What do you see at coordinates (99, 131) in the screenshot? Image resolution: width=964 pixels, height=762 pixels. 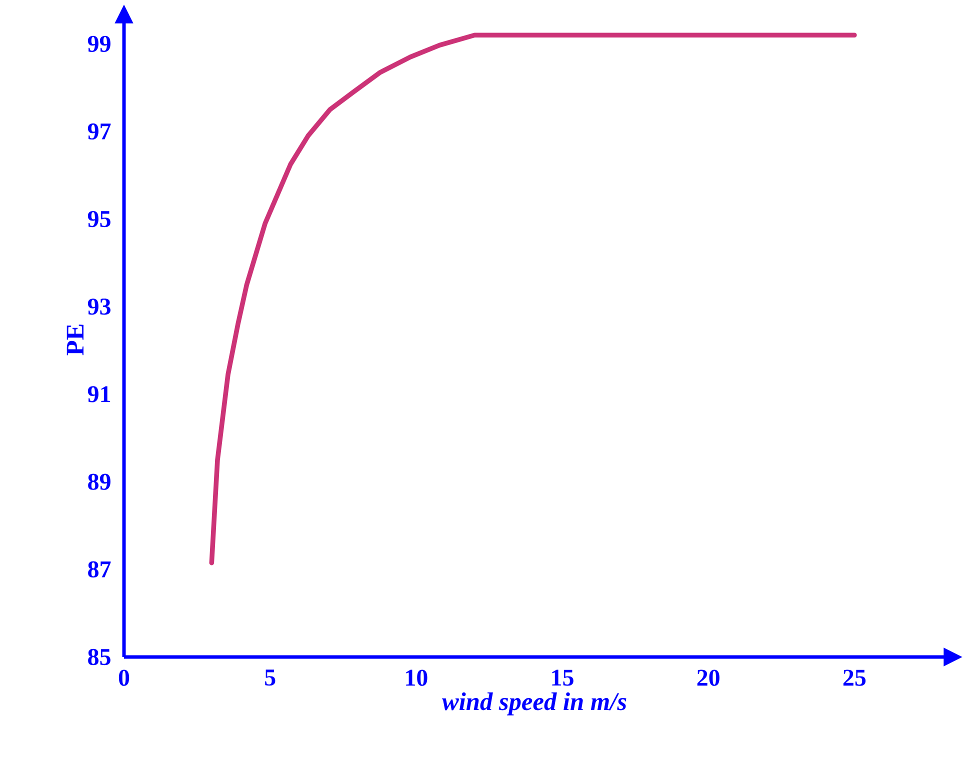 I see `y-tick-label: 97` at bounding box center [99, 131].